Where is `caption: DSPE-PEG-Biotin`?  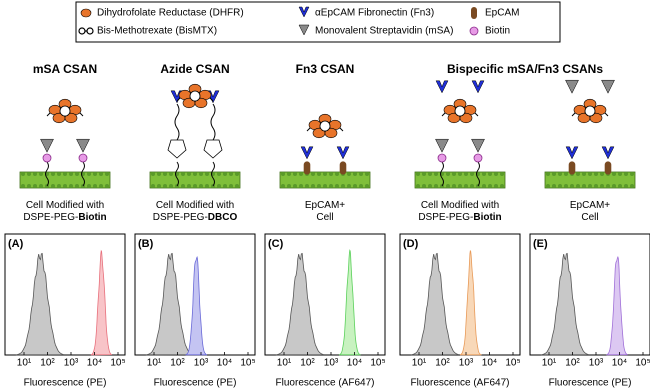 caption: DSPE-PEG-Biotin is located at coordinates (64, 217).